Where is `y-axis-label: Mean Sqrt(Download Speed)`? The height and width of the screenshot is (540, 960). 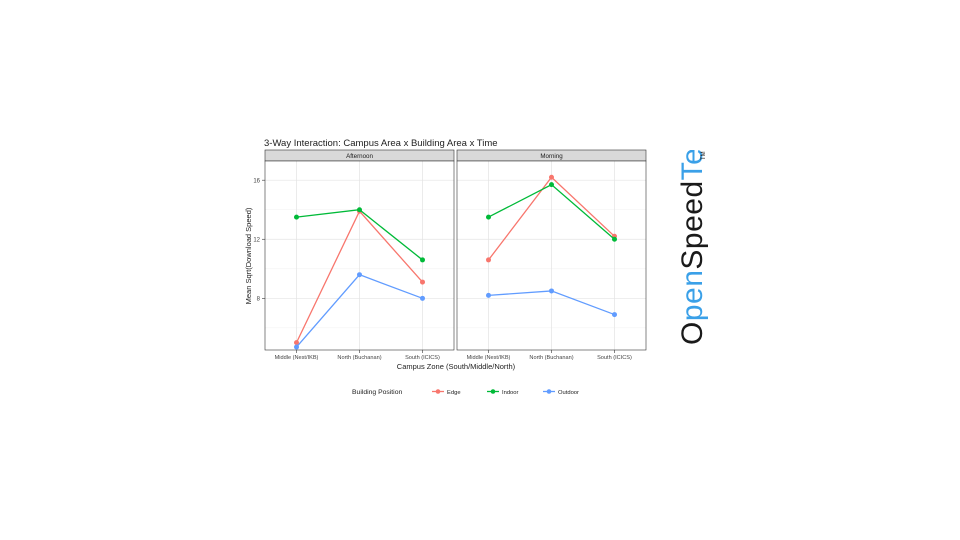 y-axis-label: Mean Sqrt(Download Speed) is located at coordinates (248, 255).